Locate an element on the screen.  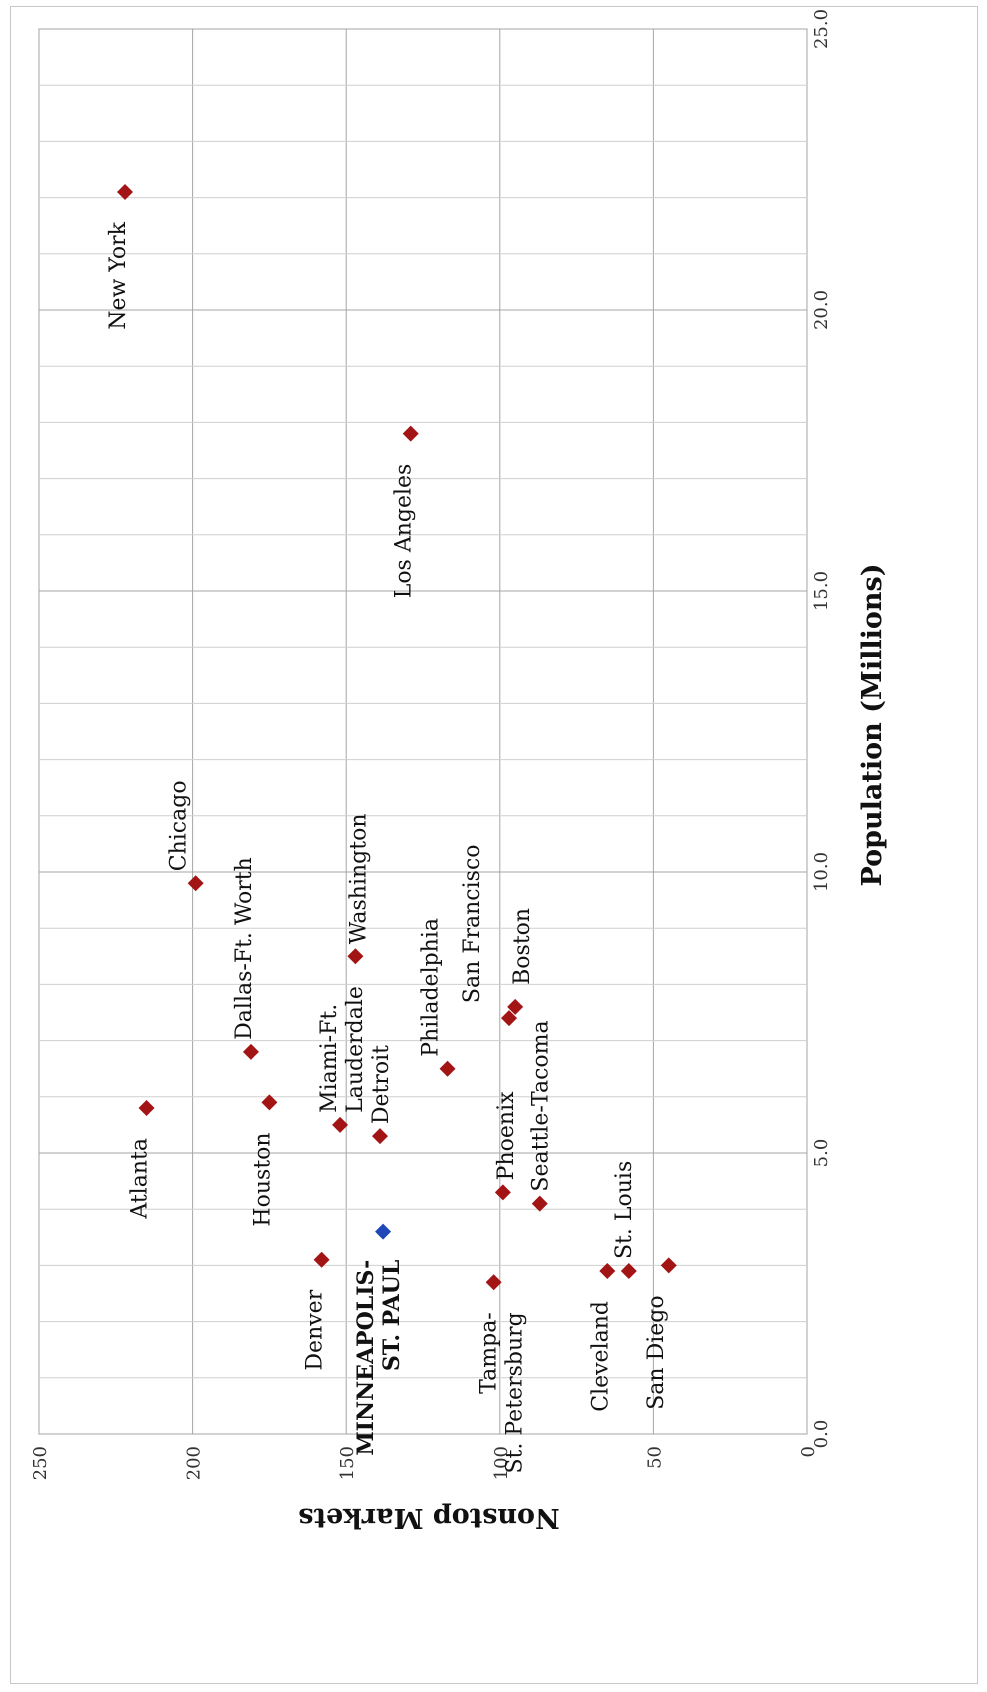
point-label: St. Louis is located at coordinates (624, 1210).